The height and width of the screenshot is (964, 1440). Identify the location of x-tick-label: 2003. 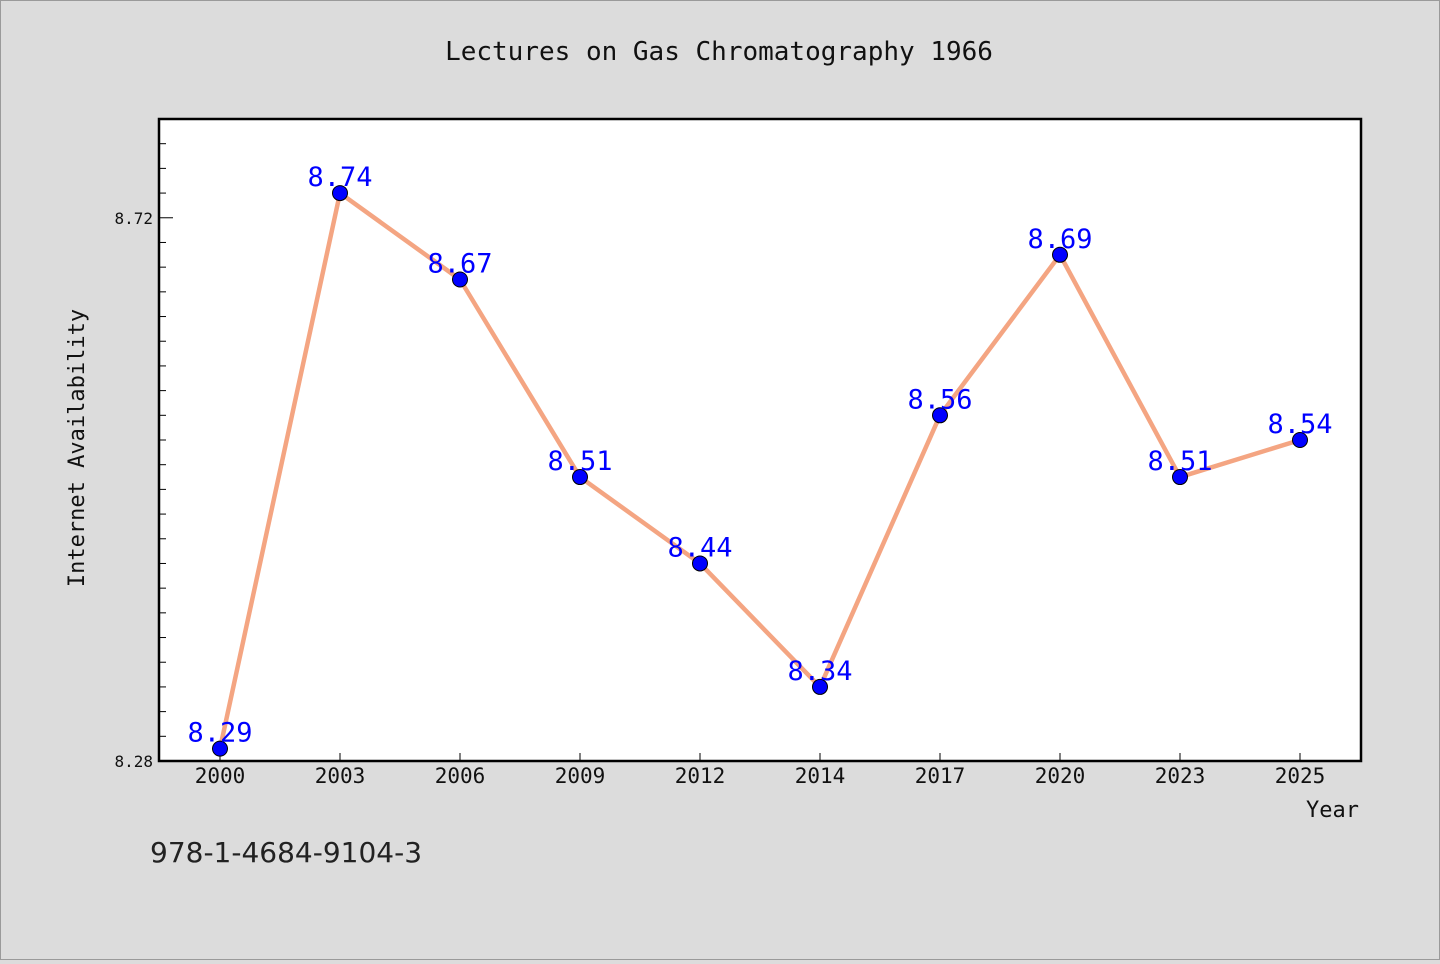
(340, 776).